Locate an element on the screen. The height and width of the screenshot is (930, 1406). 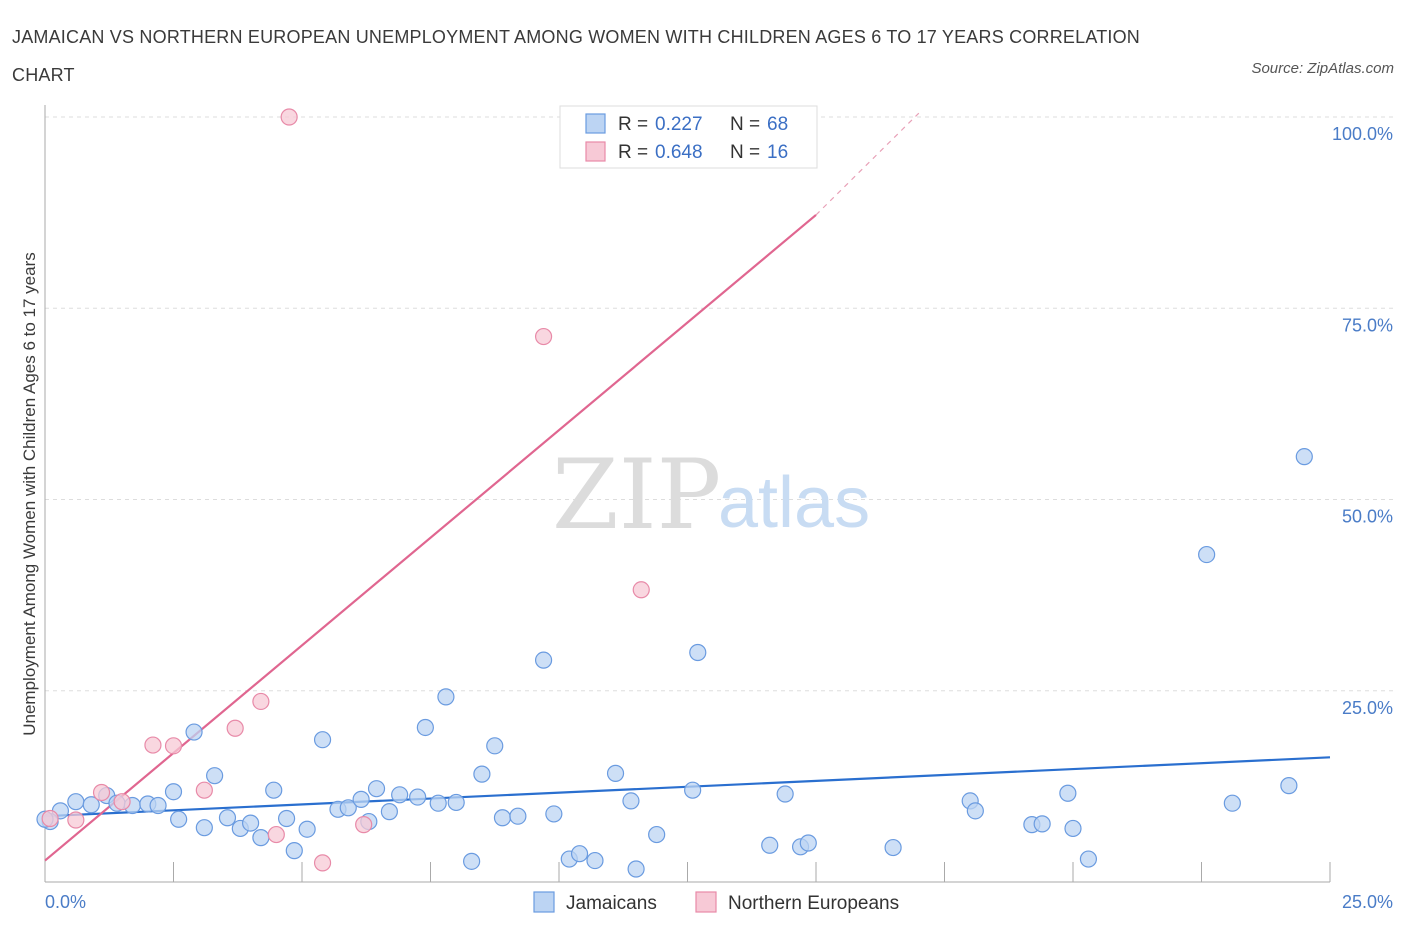
y-tick-label: 50.0% is located at coordinates (1367, 517).